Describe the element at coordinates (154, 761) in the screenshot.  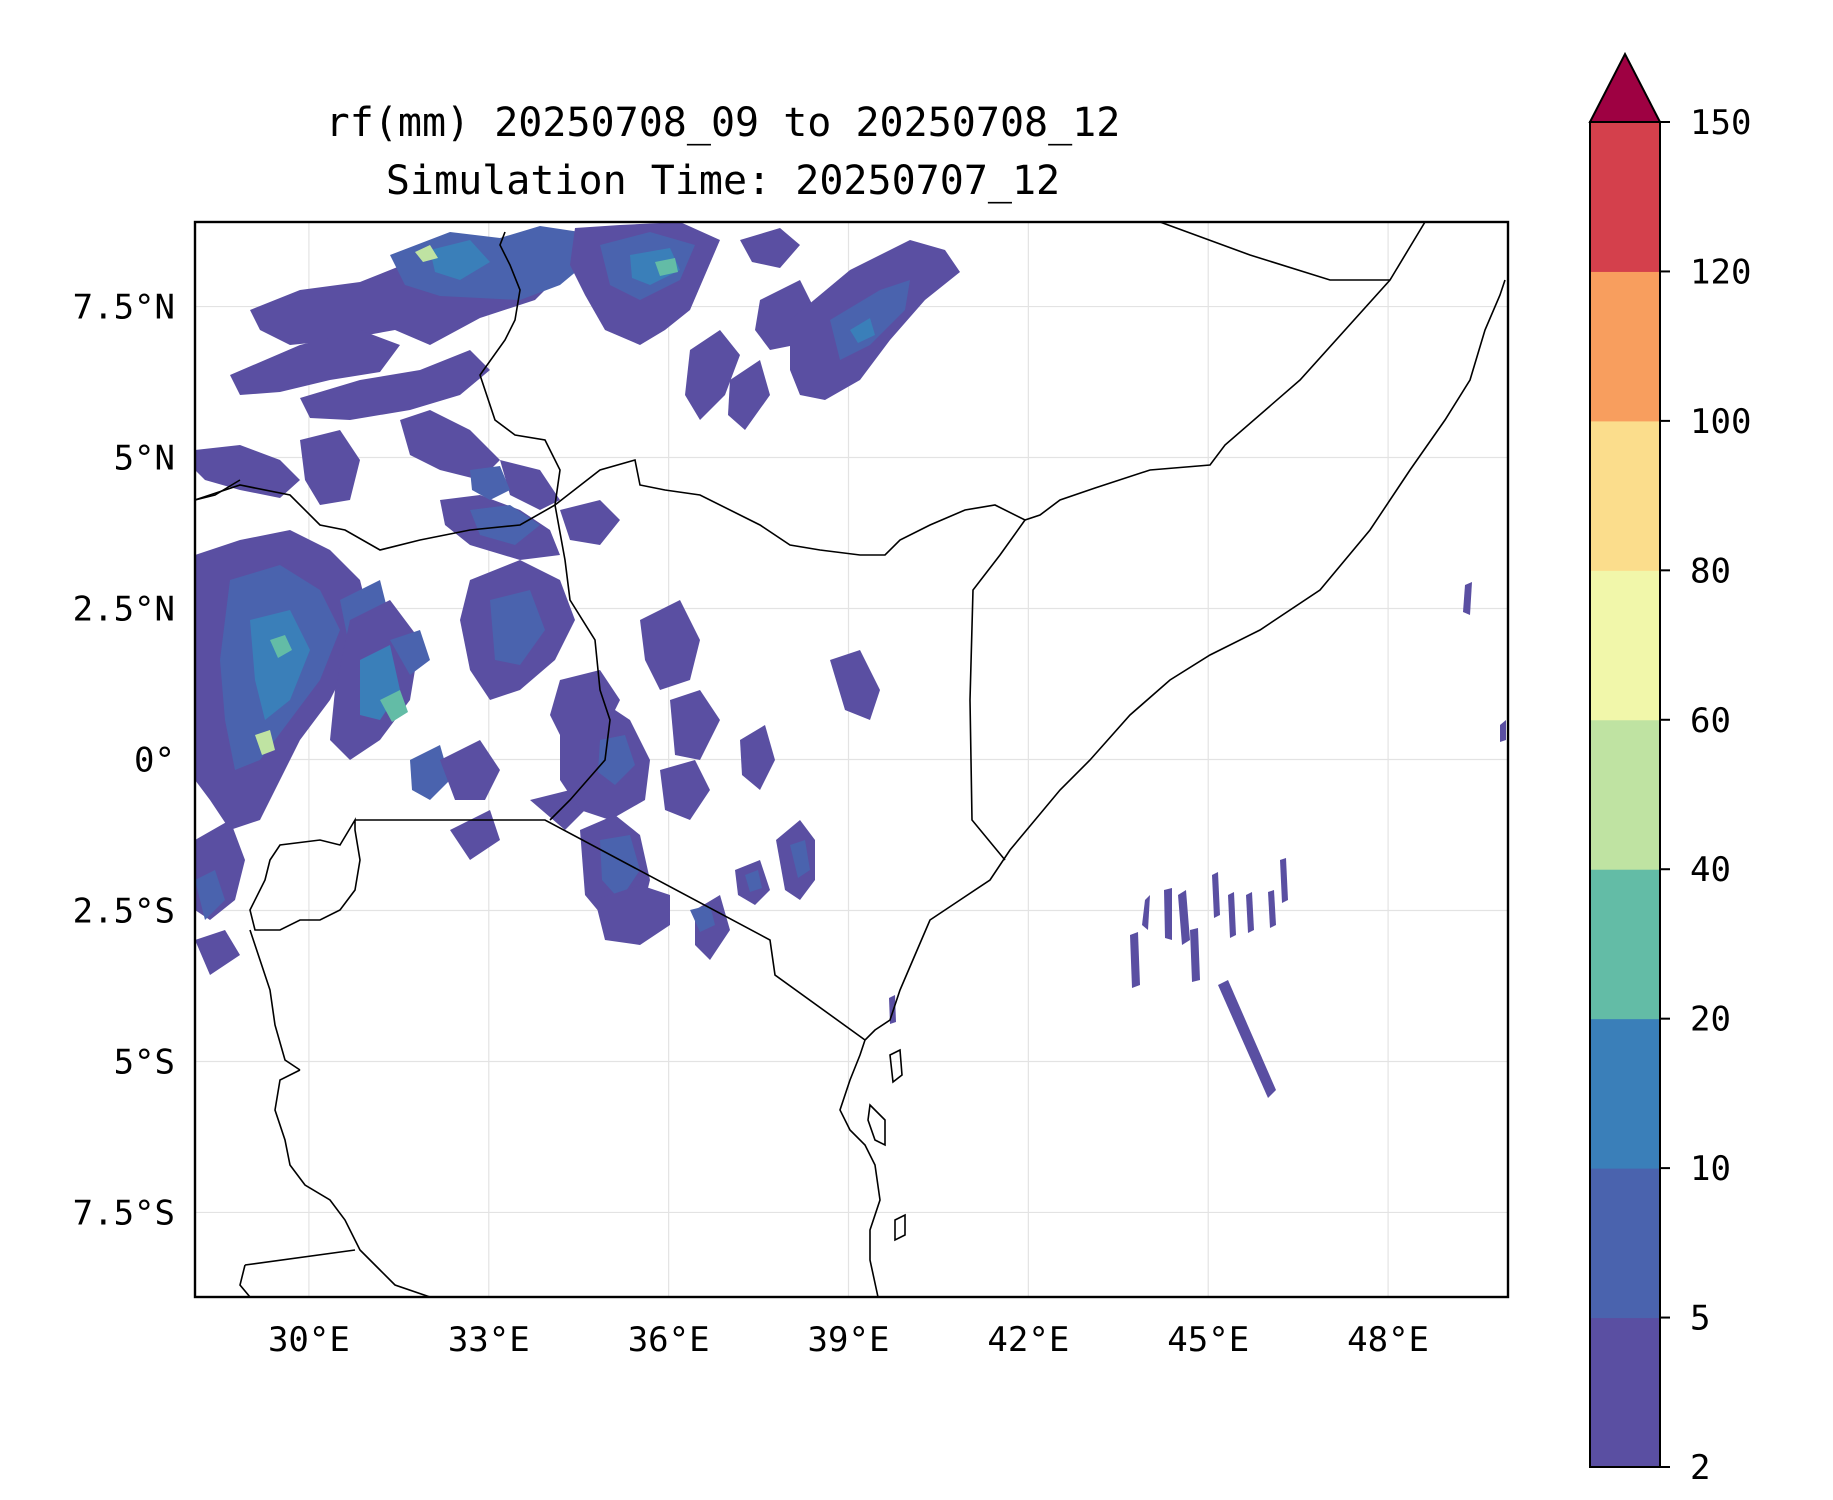
I see `y-tick-label: 0°` at that location.